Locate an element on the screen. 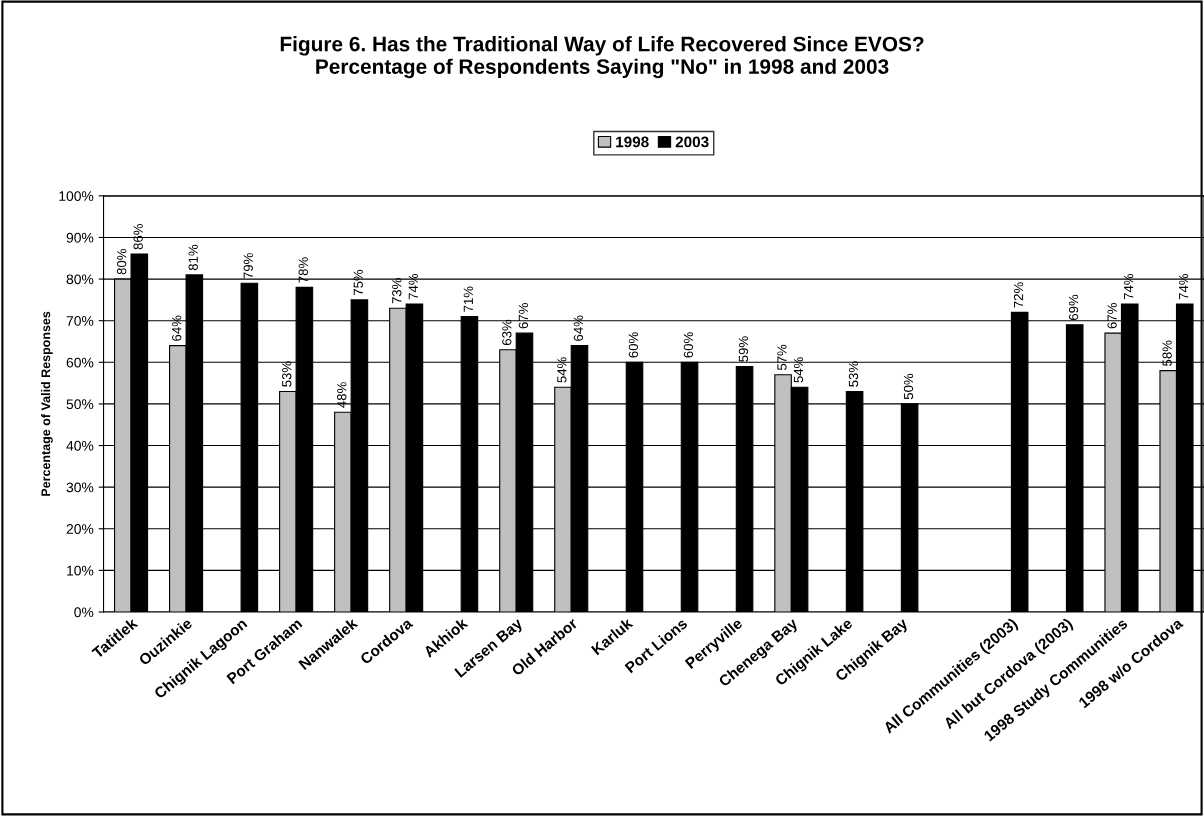 This screenshot has width=1204, height=816. data-label: 79% is located at coordinates (248, 266).